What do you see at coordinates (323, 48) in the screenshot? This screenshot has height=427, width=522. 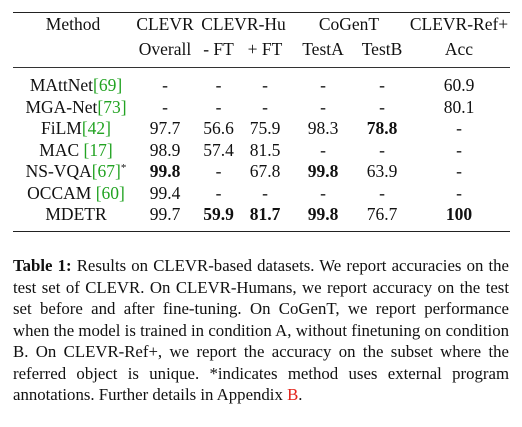 I see `header-testa: TestA` at bounding box center [323, 48].